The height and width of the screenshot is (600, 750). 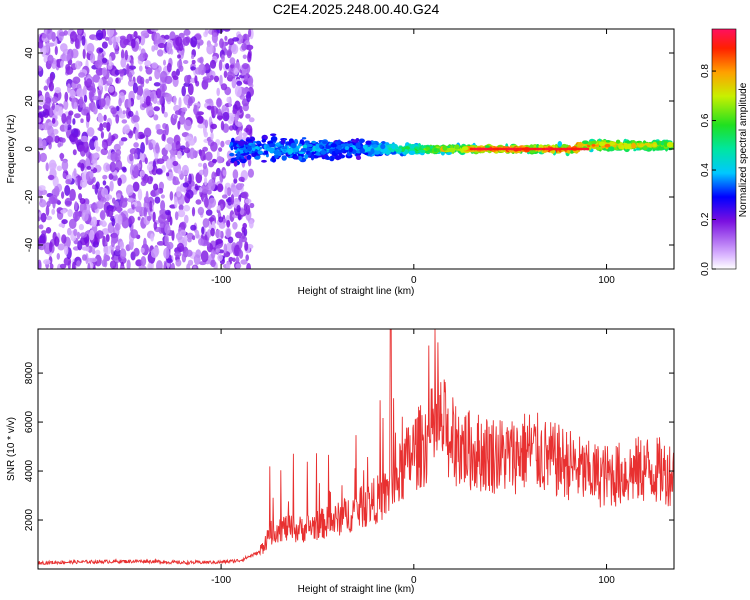 I want to click on spectrogram-xlabel: Height of straight line (km), so click(x=356, y=291).